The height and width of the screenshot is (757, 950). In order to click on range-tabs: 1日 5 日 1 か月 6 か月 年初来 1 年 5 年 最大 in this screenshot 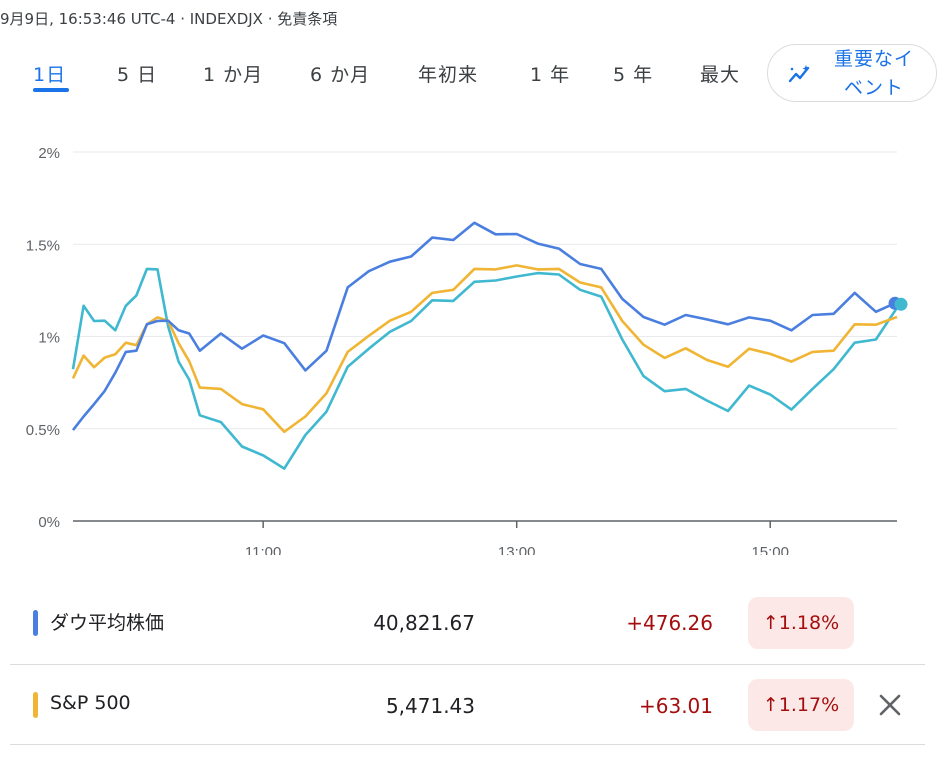, I will do `click(470, 81)`.